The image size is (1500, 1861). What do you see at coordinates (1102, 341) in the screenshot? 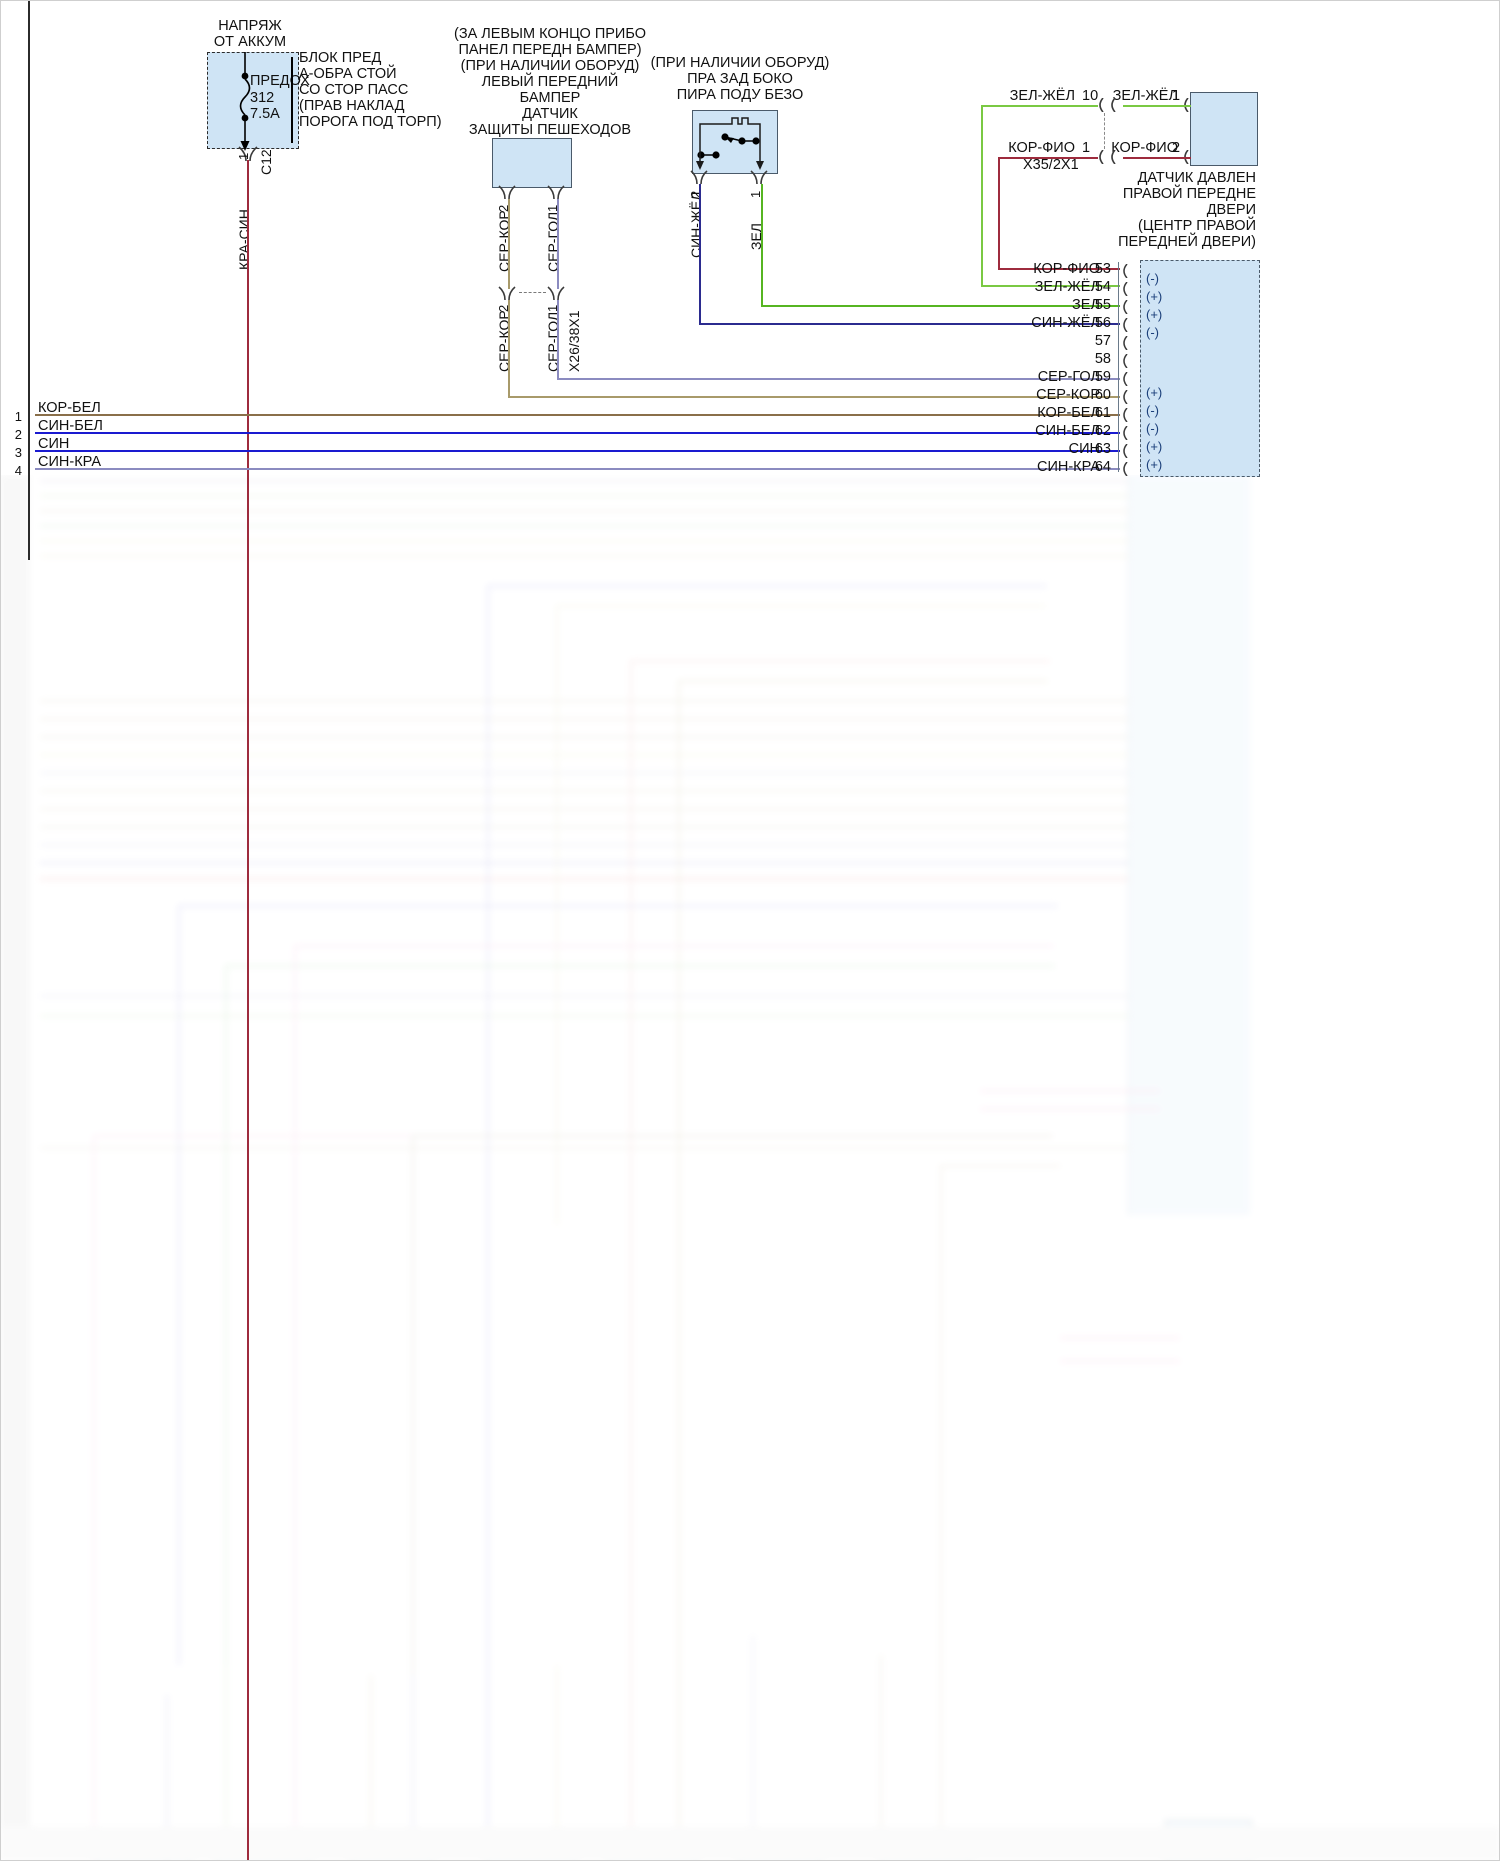
I see `ecu-pin-4-num: 57` at bounding box center [1102, 341].